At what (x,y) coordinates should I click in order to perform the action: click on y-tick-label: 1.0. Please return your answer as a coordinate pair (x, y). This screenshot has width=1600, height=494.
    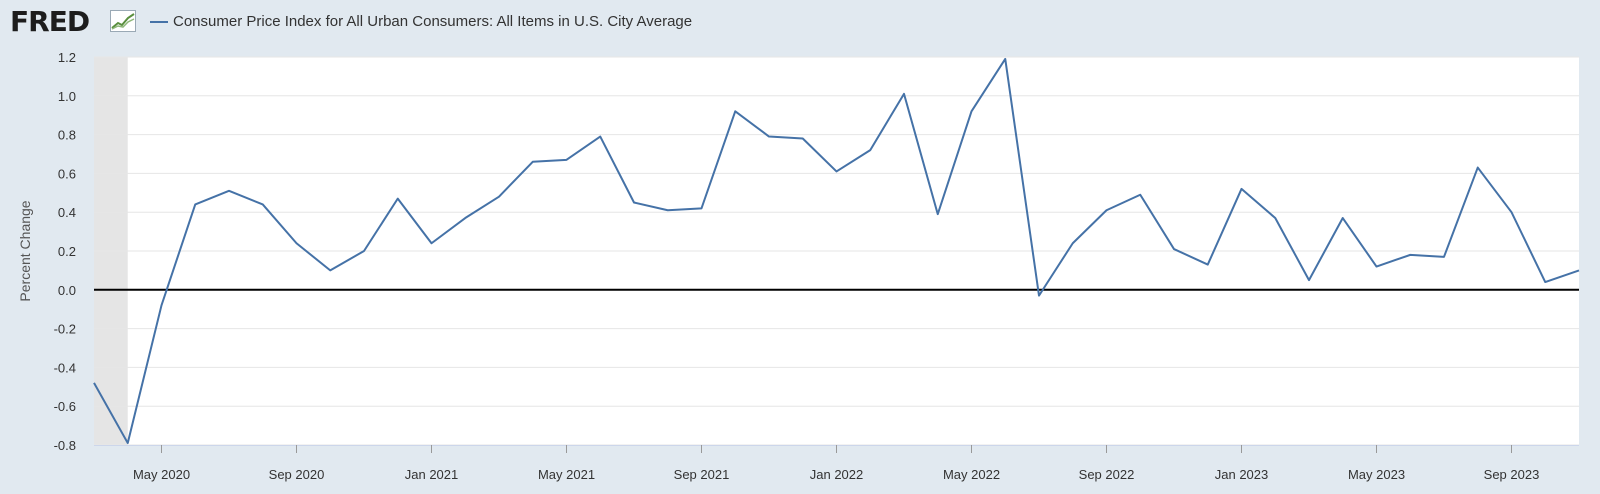
    Looking at the image, I should click on (67, 96).